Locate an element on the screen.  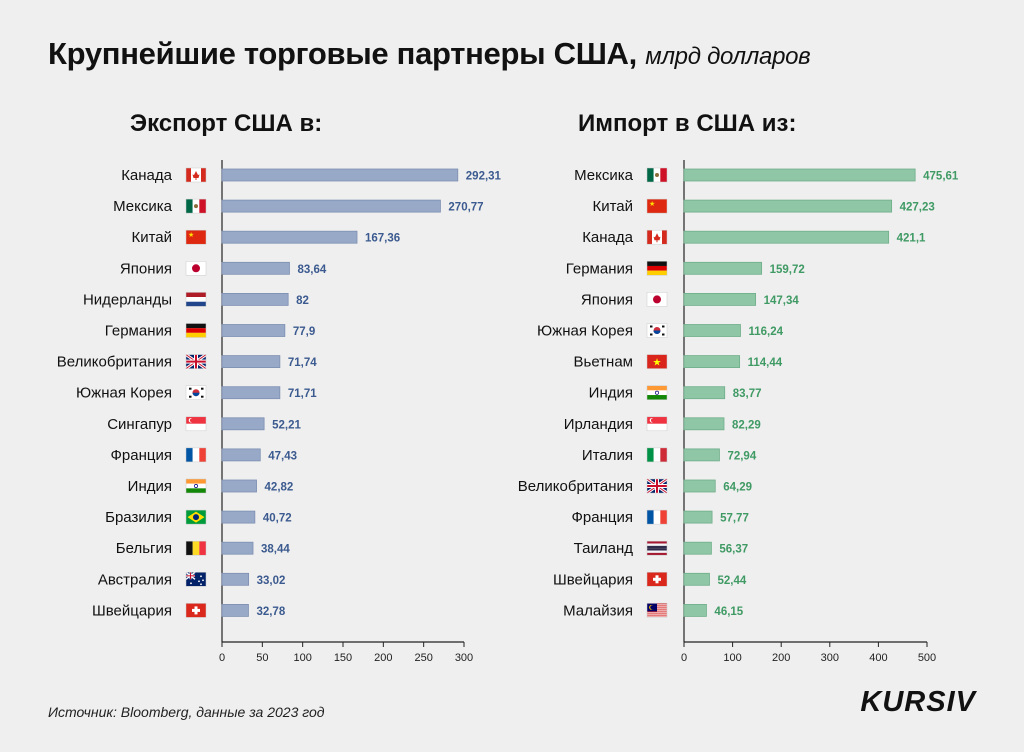
flag-australia-icon is located at coordinates (196, 579).